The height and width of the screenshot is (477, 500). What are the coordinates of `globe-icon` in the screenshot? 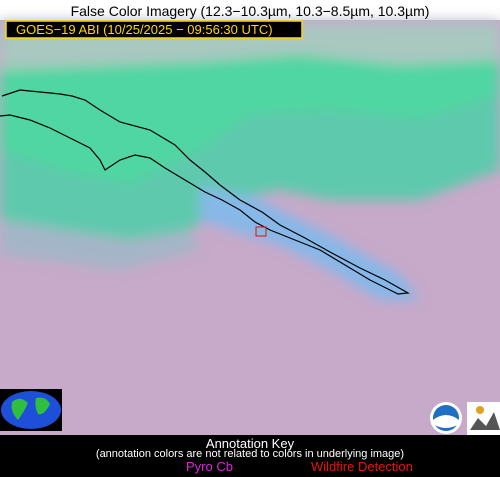 It's located at (31, 410).